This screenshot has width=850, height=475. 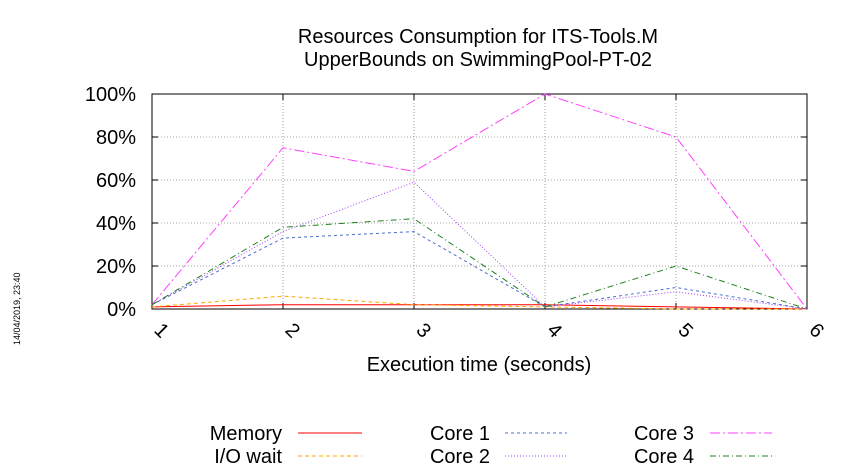 What do you see at coordinates (479, 307) in the screenshot?
I see `series-line-memory` at bounding box center [479, 307].